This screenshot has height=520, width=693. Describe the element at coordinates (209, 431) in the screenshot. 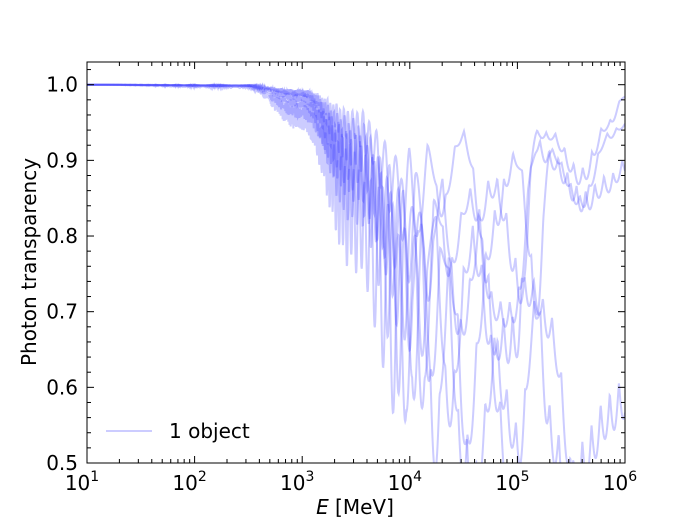

I see `legend-label: 1 object` at that location.